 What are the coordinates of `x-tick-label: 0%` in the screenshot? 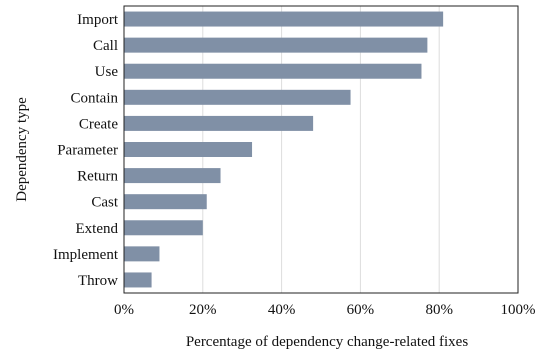 It's located at (124, 310).